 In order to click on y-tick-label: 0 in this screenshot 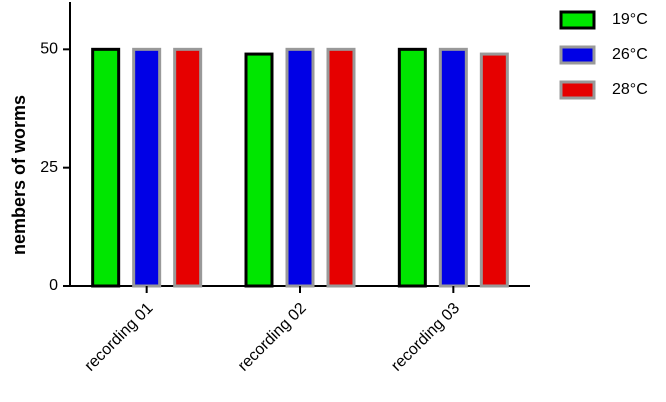, I will do `click(53, 285)`.